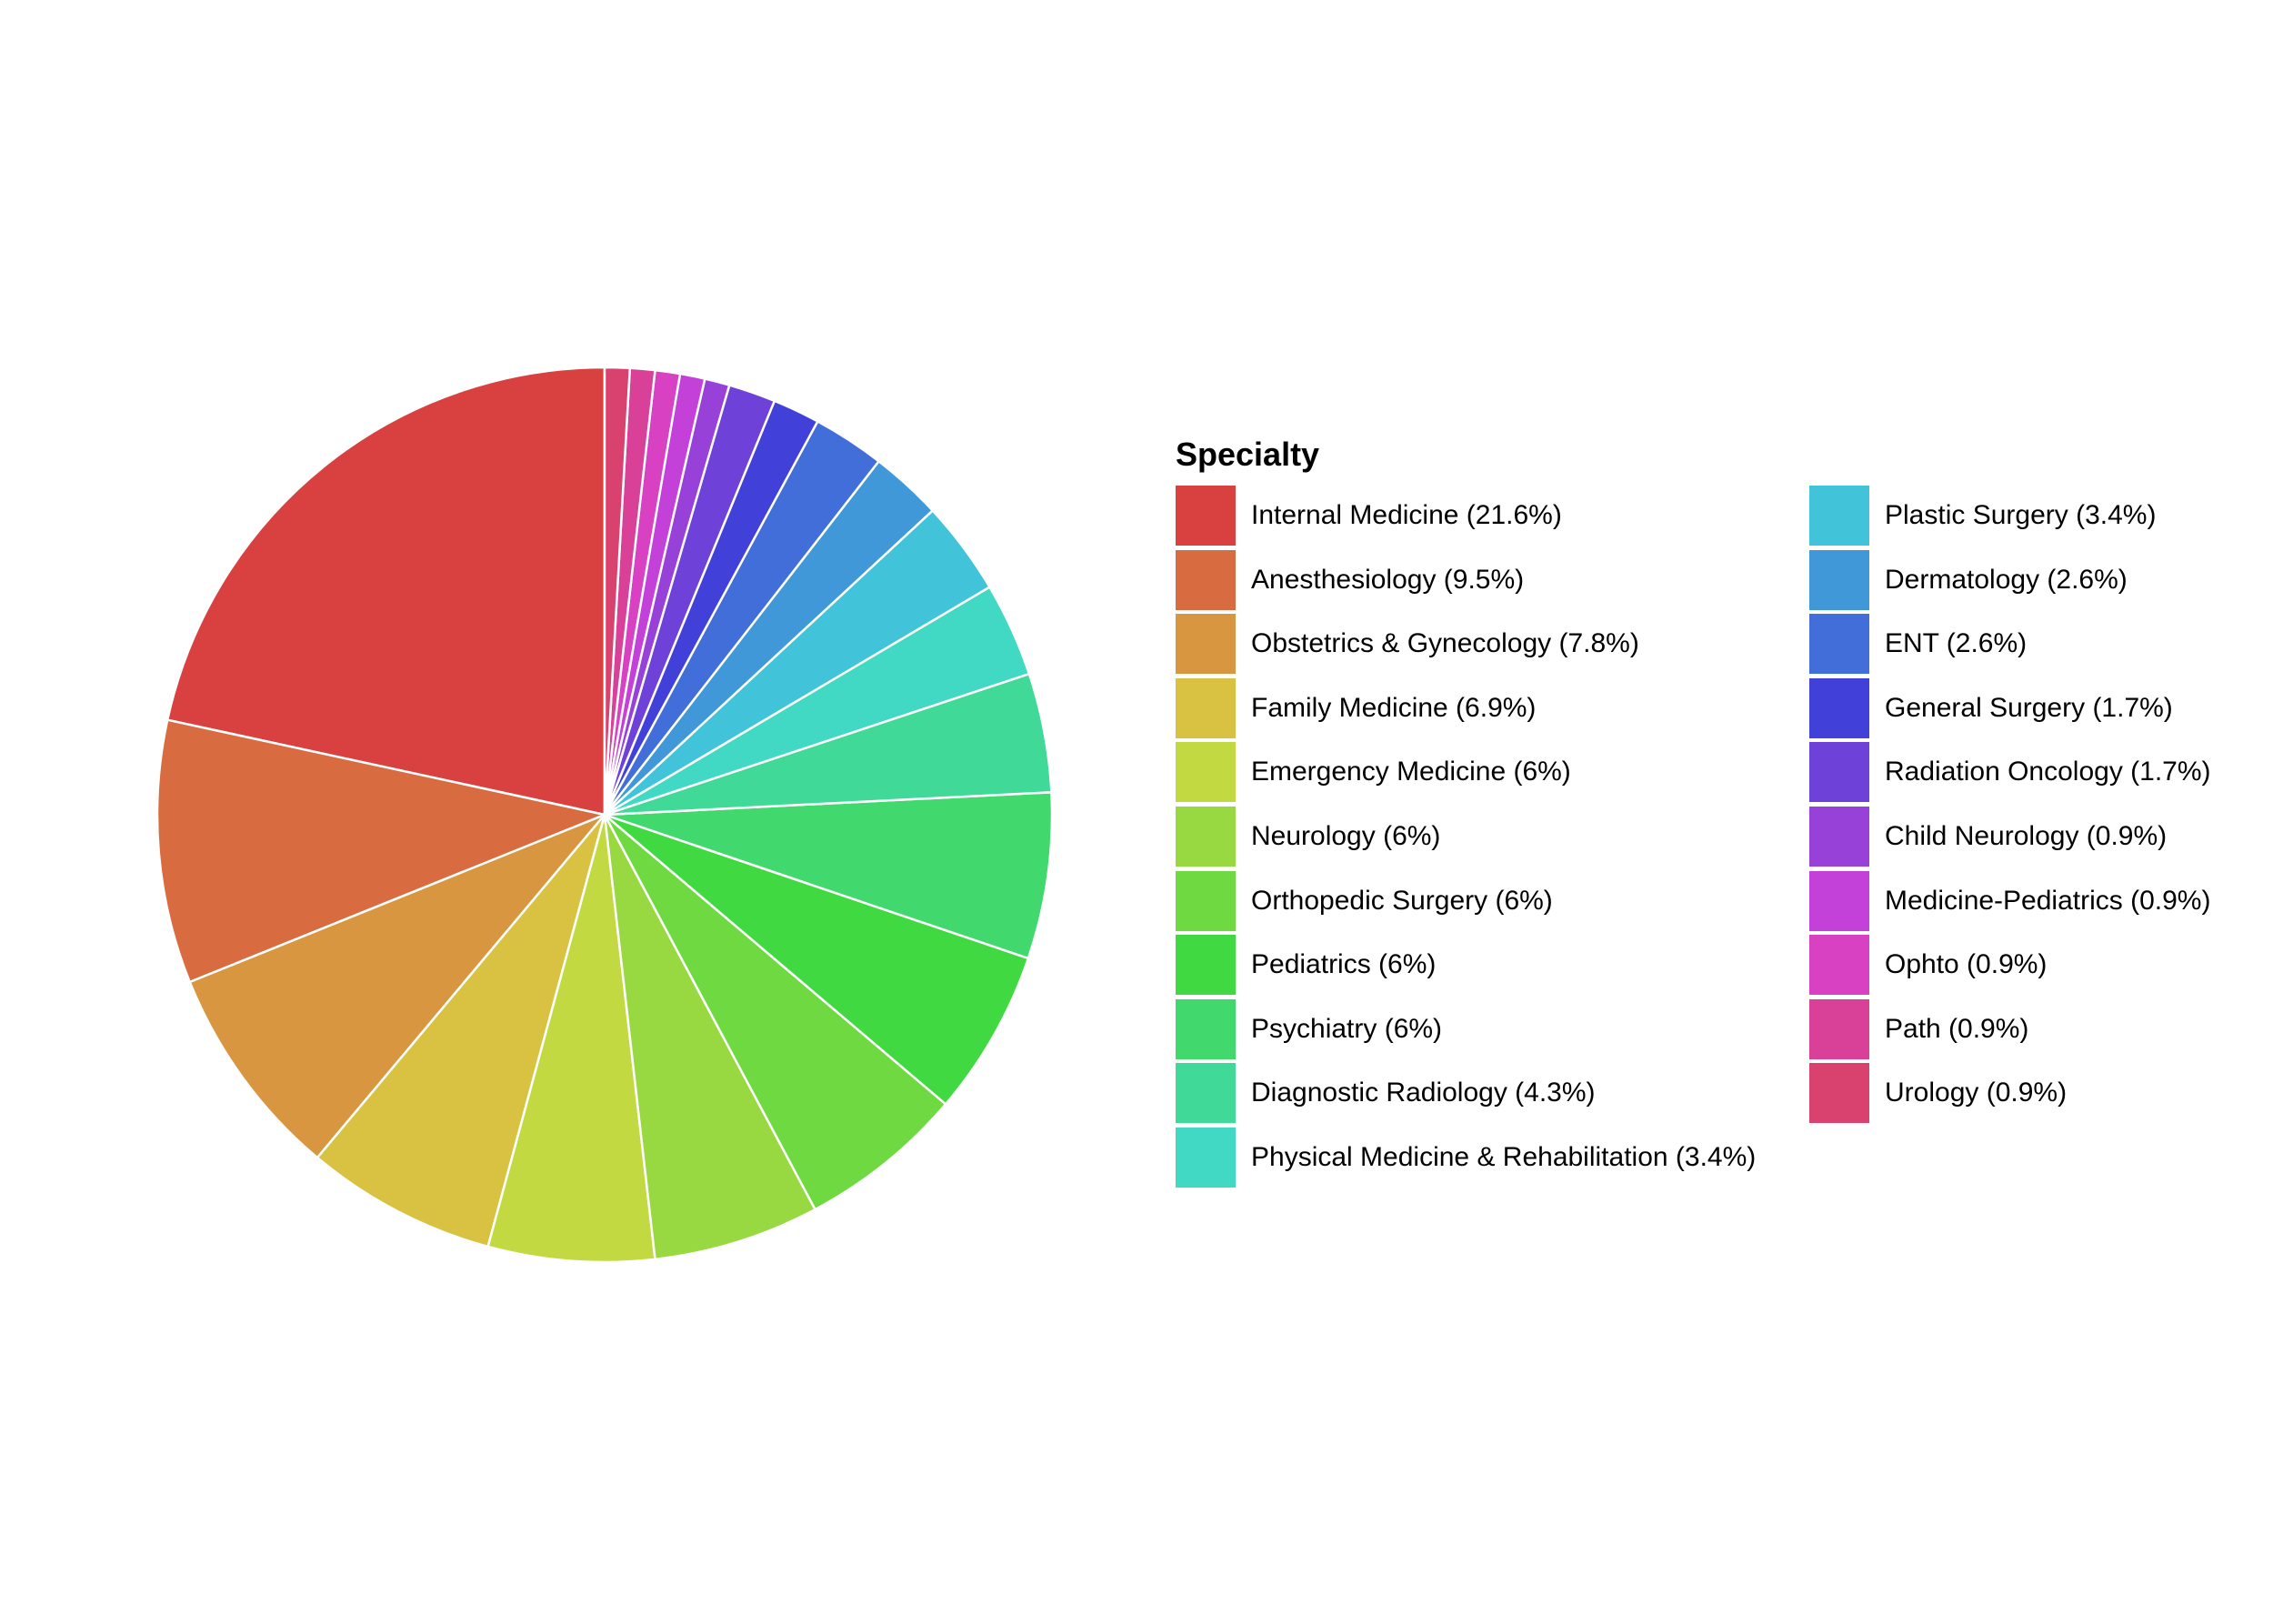  I want to click on legend-label: Anesthesiology (9.5%), so click(1388, 579).